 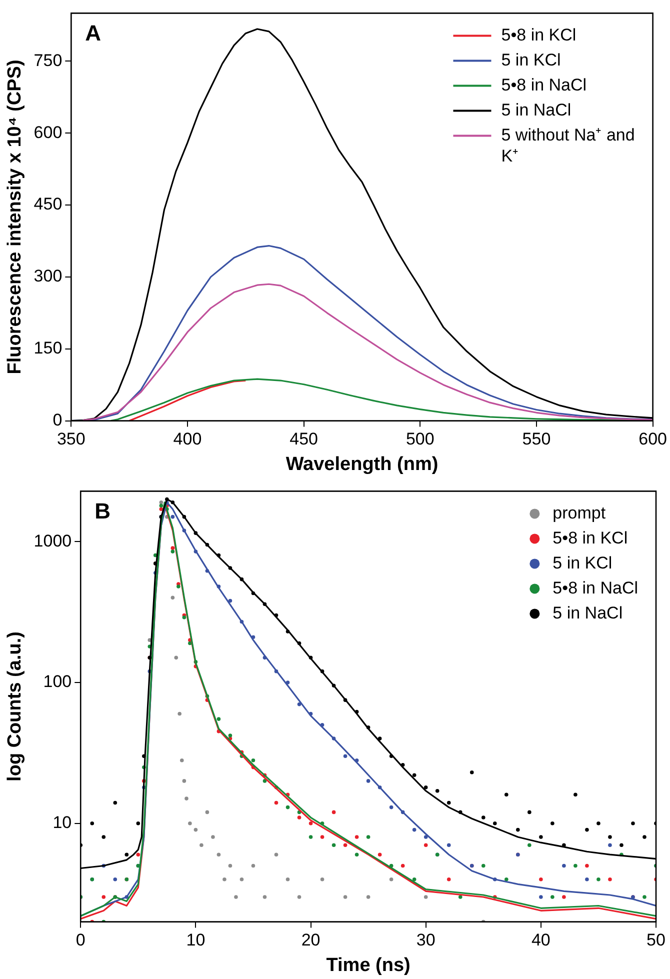 I want to click on x-tick-label: 500, so click(x=420, y=439).